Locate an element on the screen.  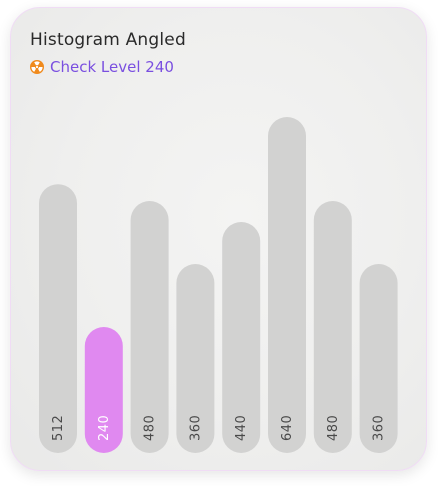
subtitle-text: Check Level 240 is located at coordinates (112, 67).